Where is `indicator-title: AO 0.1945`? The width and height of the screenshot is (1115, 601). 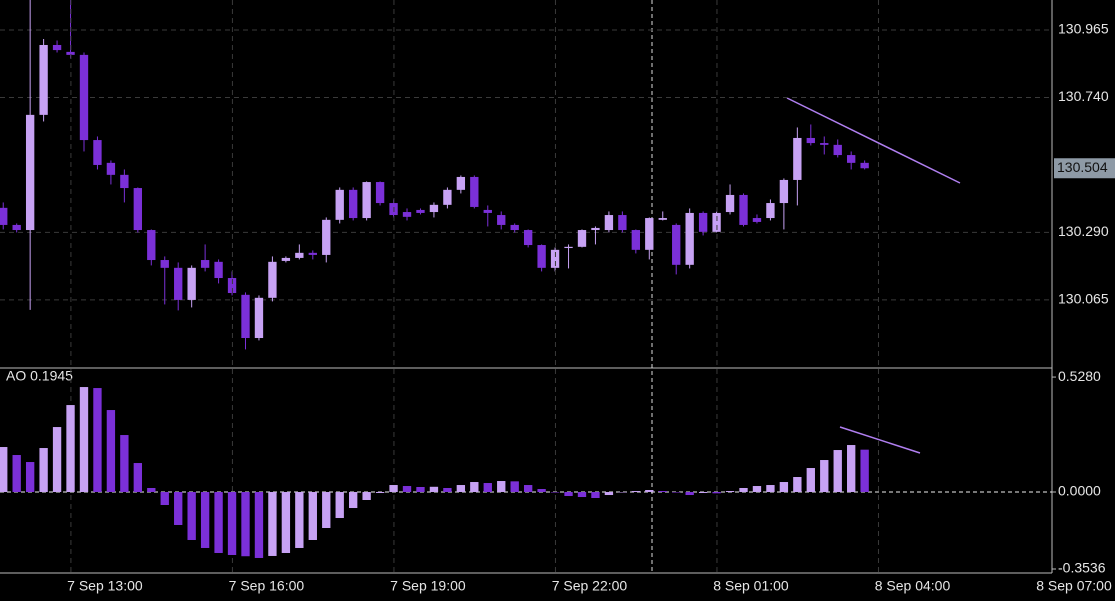 indicator-title: AO 0.1945 is located at coordinates (39, 376).